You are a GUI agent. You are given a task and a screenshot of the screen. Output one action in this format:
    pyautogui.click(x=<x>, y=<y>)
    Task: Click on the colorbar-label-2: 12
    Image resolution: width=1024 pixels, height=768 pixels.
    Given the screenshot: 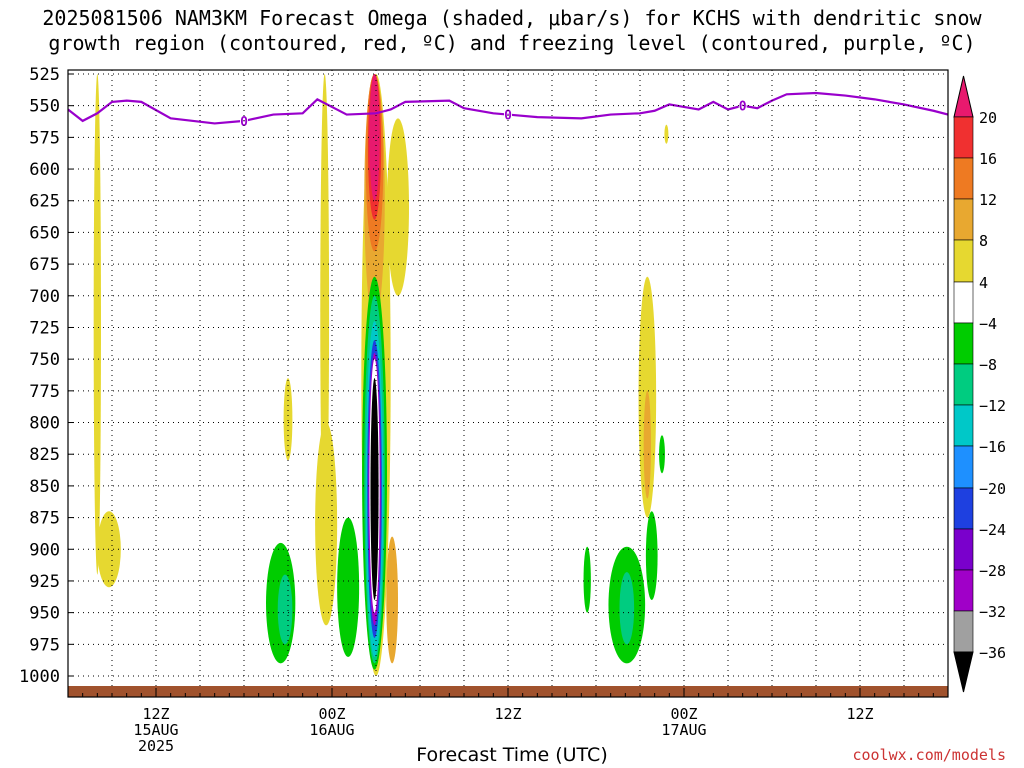 What is the action you would take?
    pyautogui.click(x=988, y=200)
    